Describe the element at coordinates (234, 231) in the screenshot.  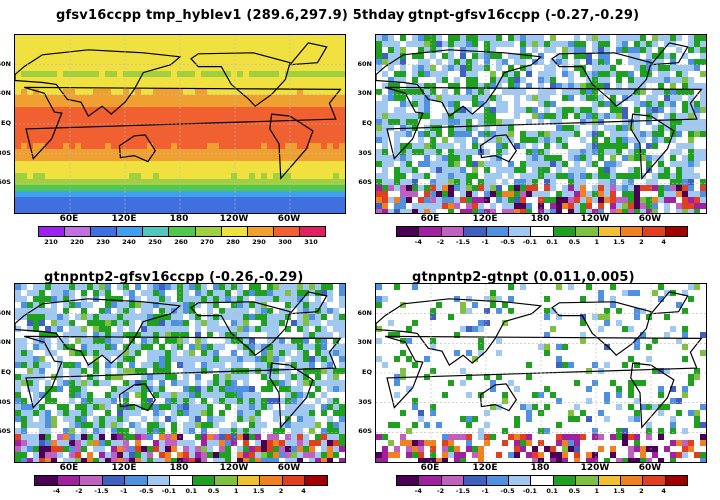
I see `colorbar-swatch` at that location.